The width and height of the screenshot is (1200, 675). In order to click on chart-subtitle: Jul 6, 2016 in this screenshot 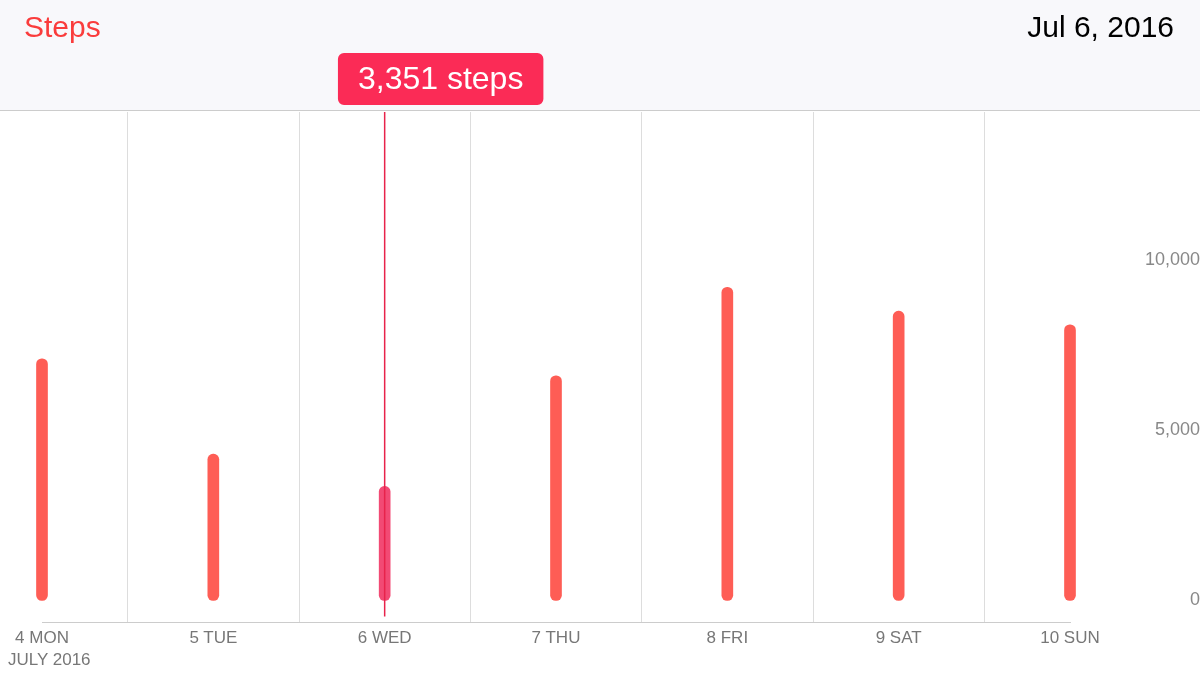, I will do `click(1100, 27)`.